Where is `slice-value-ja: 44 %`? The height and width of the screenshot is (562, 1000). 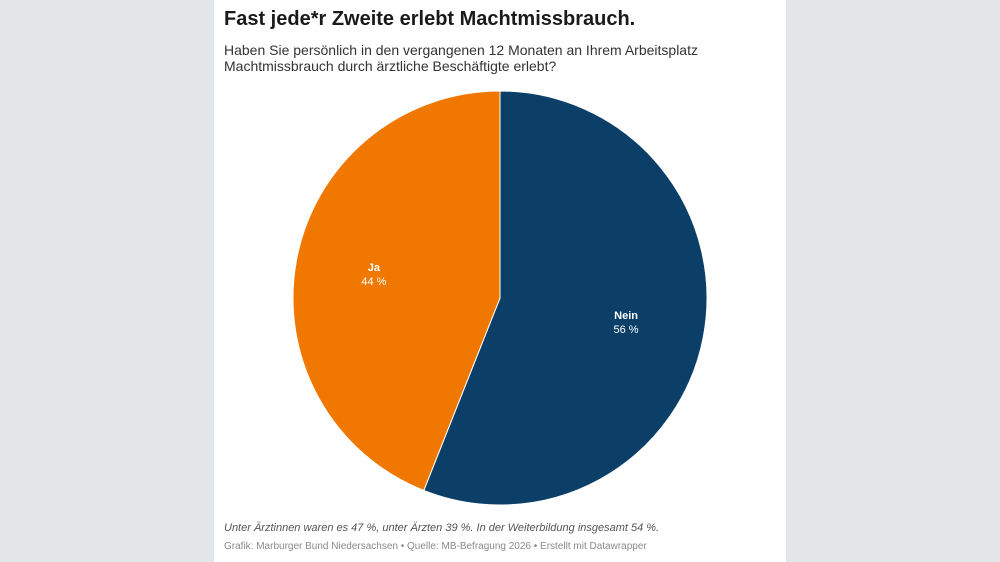
slice-value-ja: 44 % is located at coordinates (373, 282).